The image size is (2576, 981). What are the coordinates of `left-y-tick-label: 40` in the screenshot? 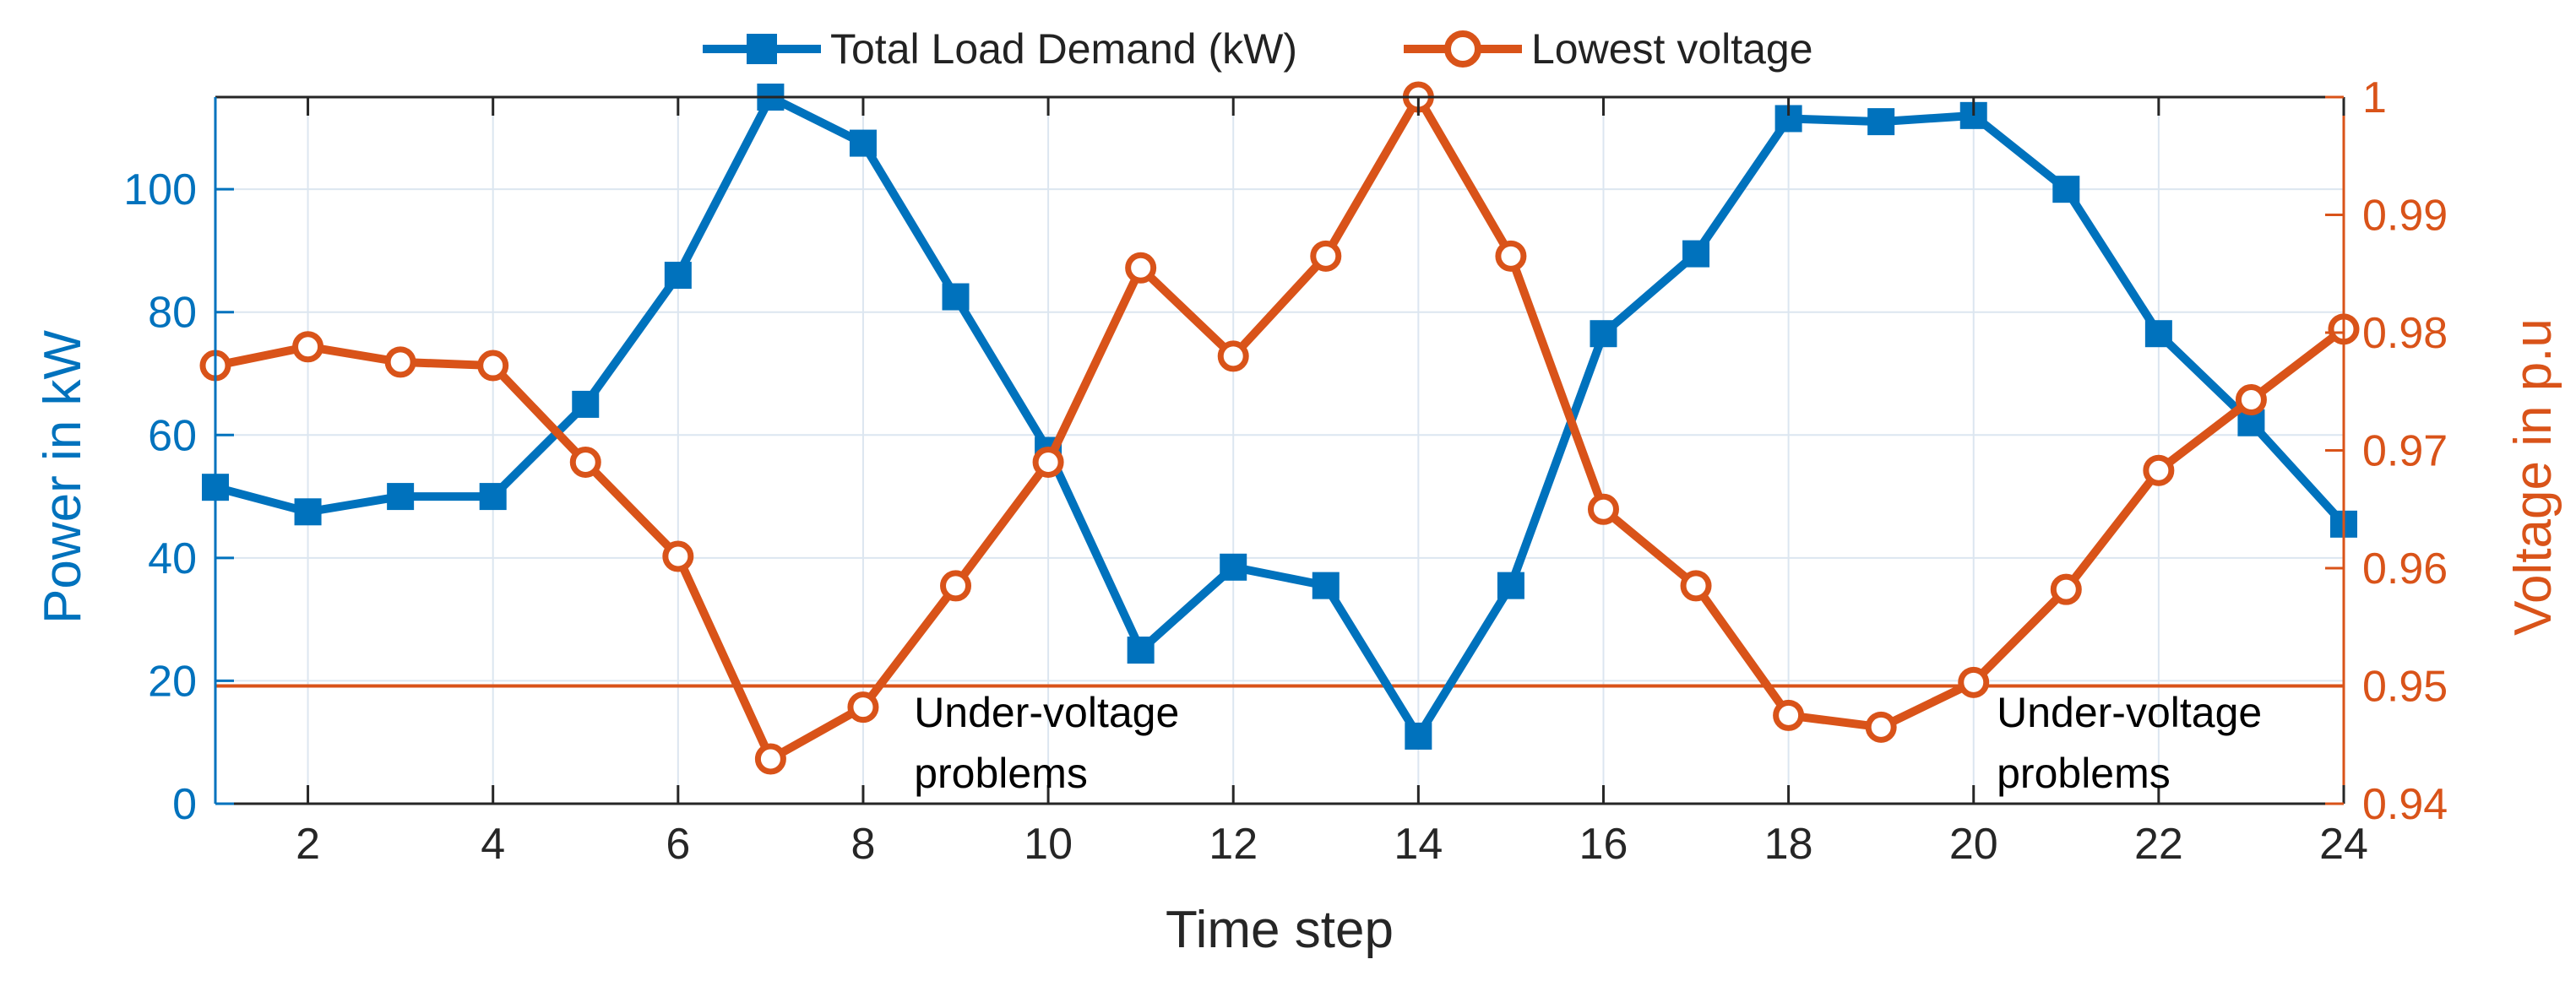 It's located at (172, 558).